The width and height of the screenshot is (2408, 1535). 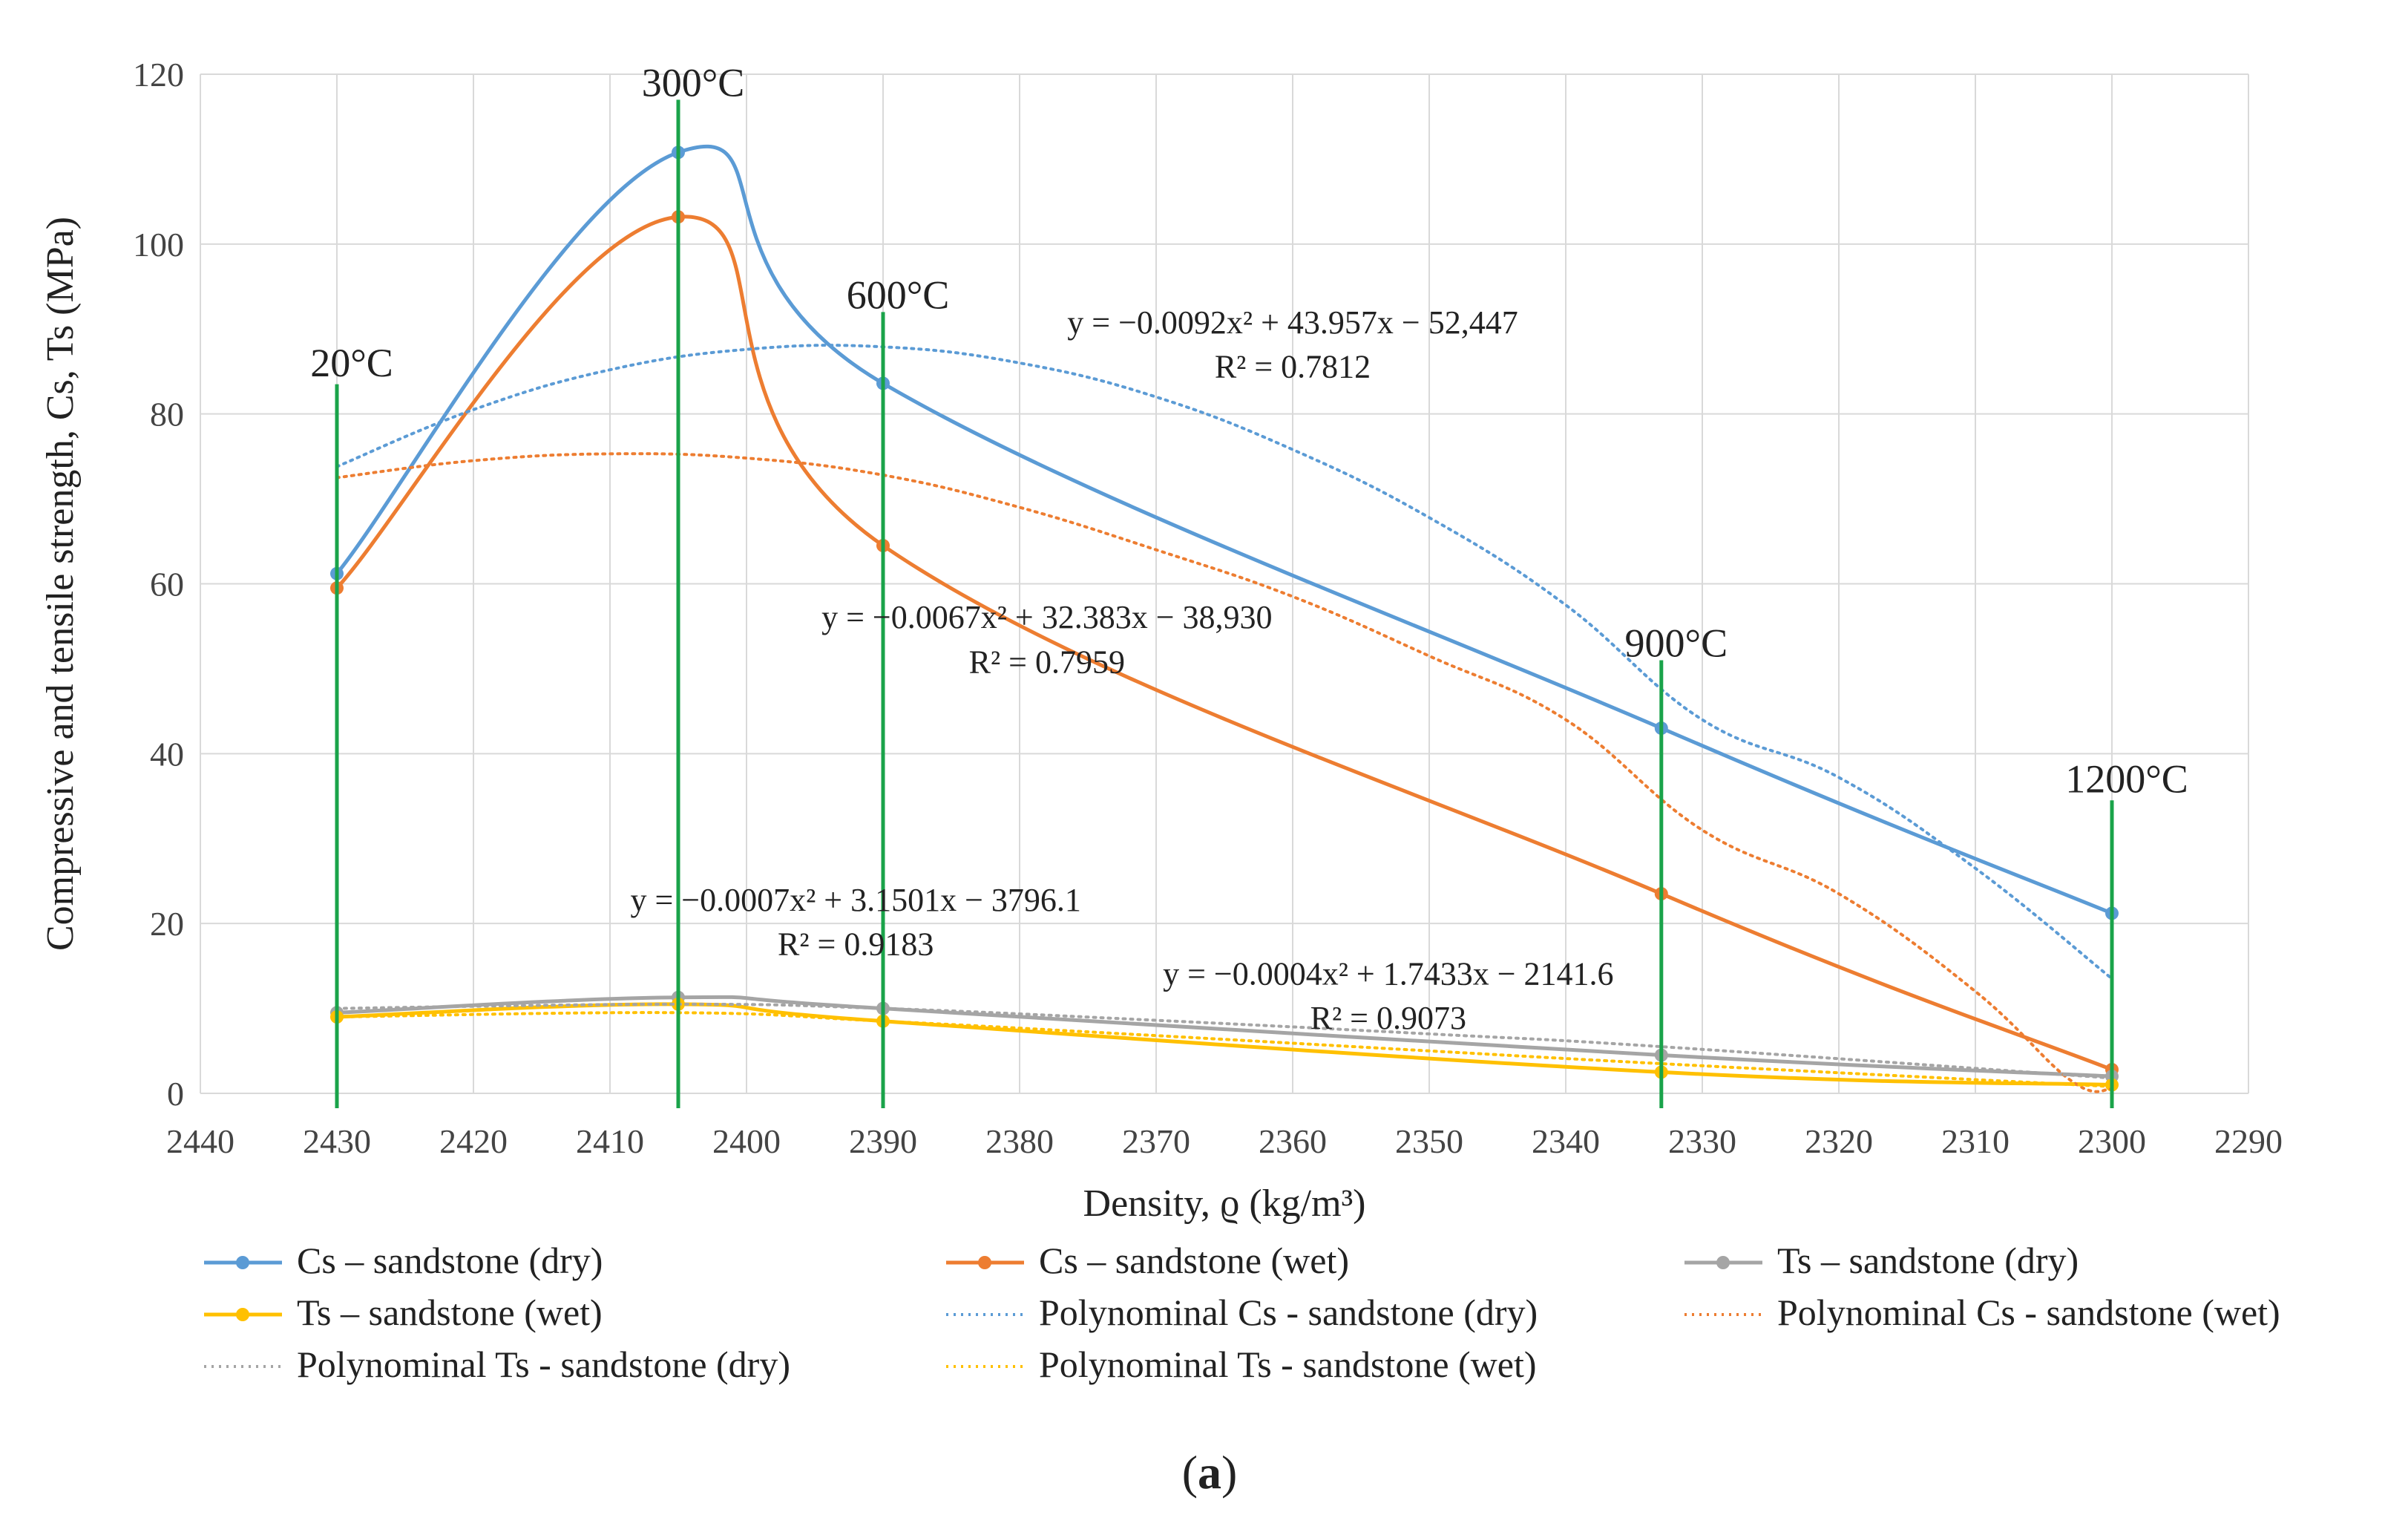 What do you see at coordinates (1388, 1018) in the screenshot?
I see `equation-annotation: R² = 0.9073` at bounding box center [1388, 1018].